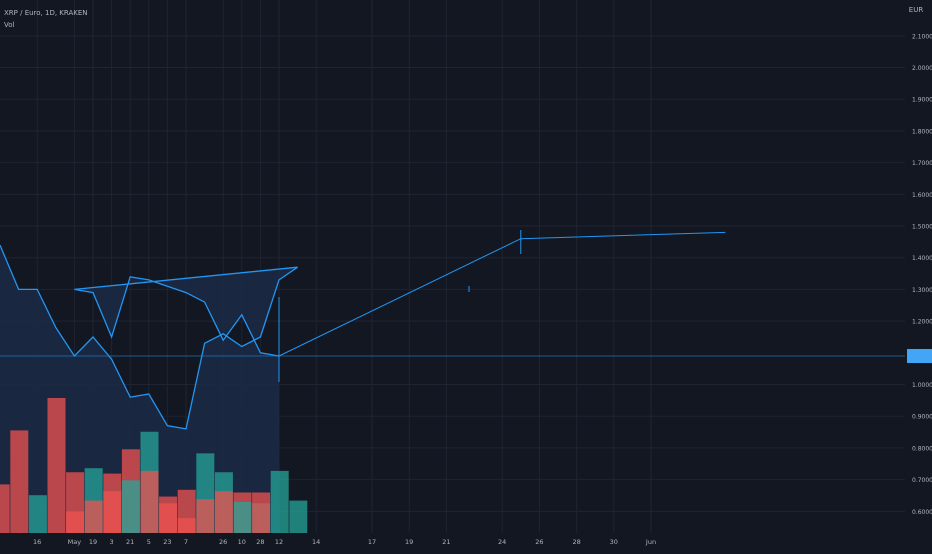 Image resolution: width=932 pixels, height=554 pixels. What do you see at coordinates (154, 465) in the screenshot?
I see `volume-bars` at bounding box center [154, 465].